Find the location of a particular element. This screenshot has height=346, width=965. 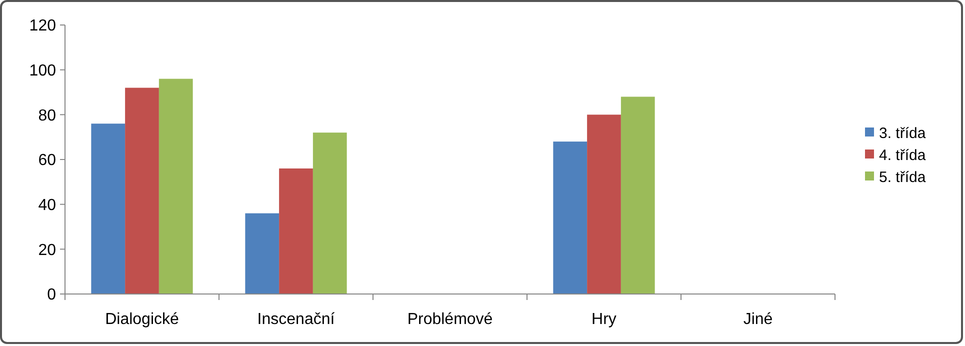

legend-label: 5. třída is located at coordinates (902, 177).